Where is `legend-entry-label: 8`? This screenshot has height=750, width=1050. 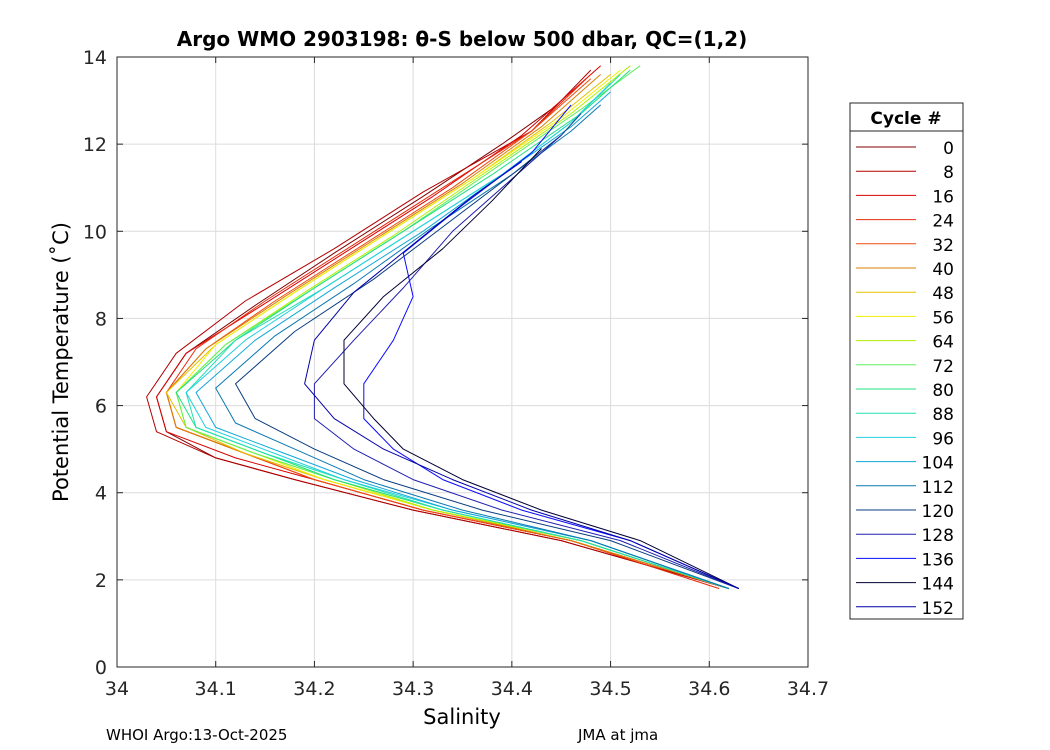 legend-entry-label: 8 is located at coordinates (948, 173).